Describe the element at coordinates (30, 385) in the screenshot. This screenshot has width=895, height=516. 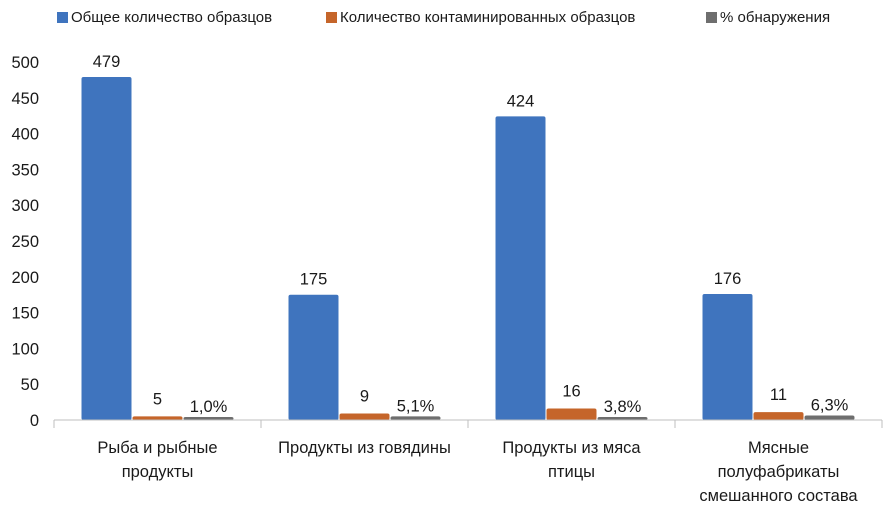
I see `y-tick-label-1: 50` at that location.